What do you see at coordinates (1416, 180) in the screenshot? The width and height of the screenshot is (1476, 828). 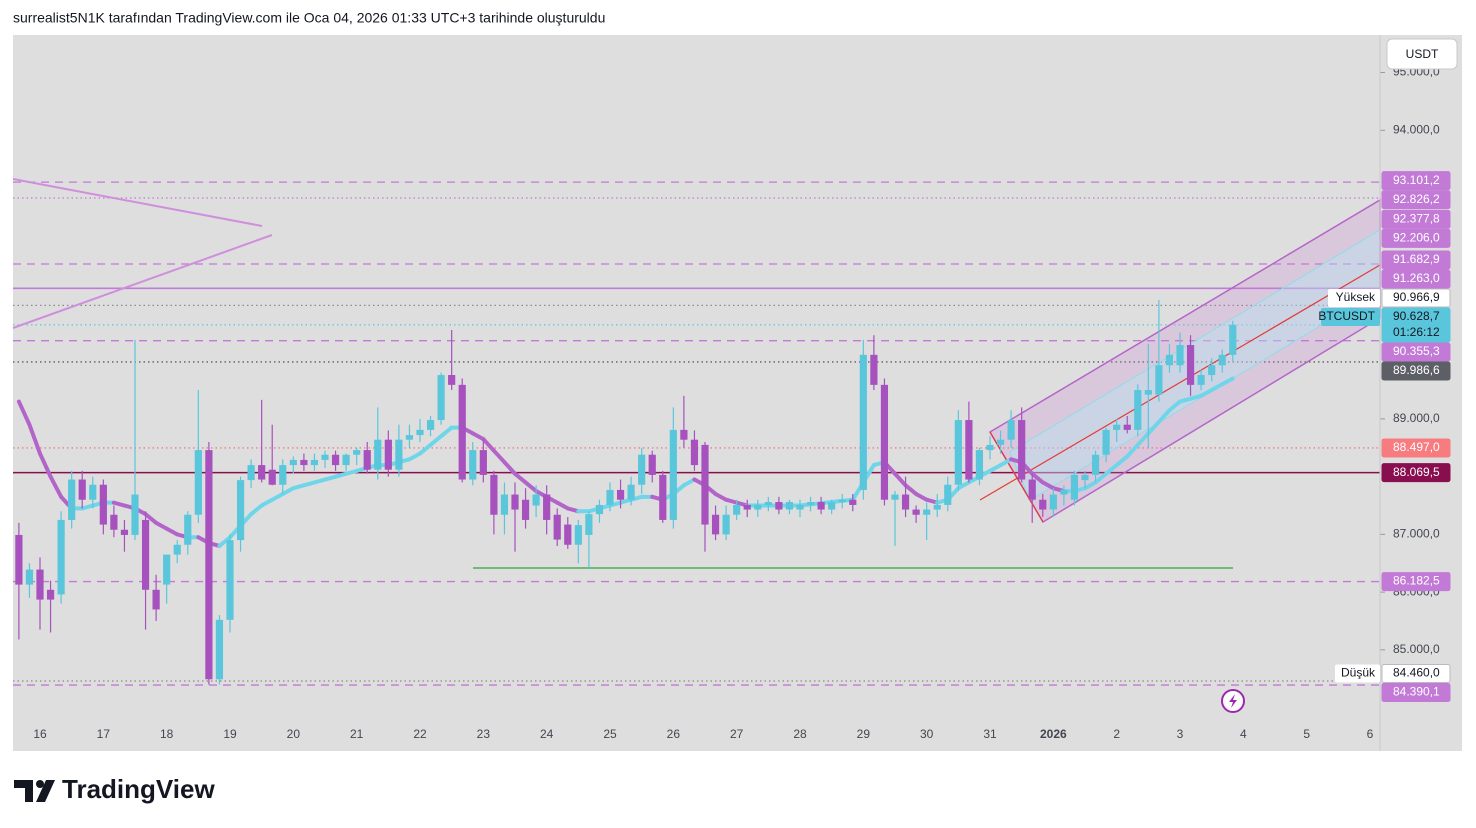 I see `price-badge-label: 93.101,2` at bounding box center [1416, 180].